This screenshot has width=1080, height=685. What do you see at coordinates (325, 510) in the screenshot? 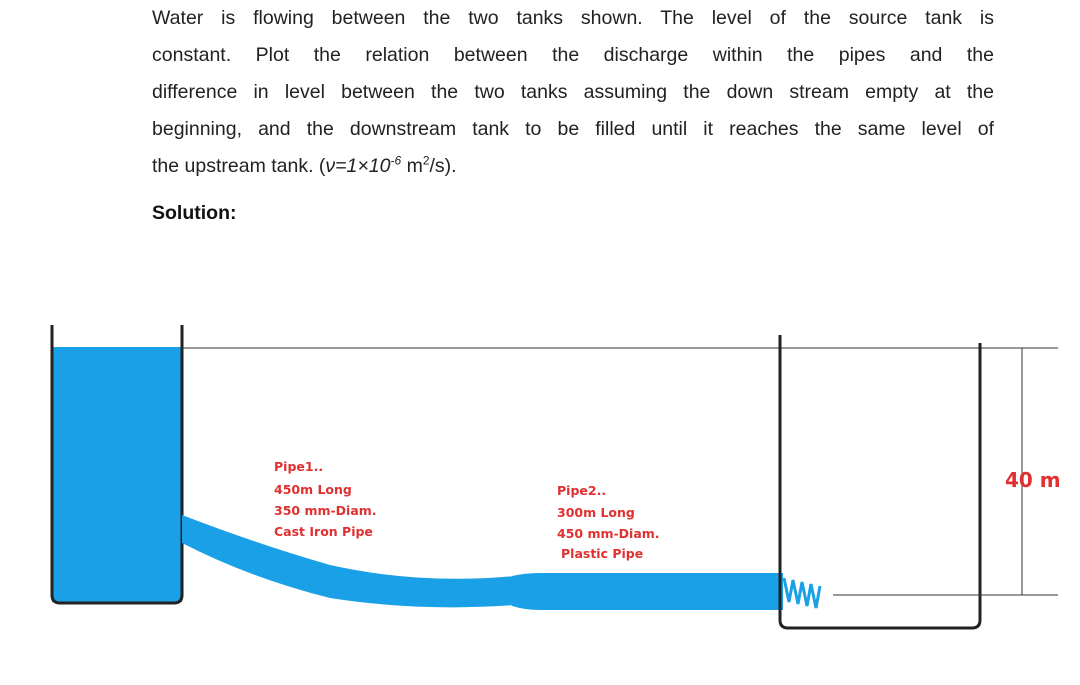
I see `pipe1-label: 350 mm-Diam.` at bounding box center [325, 510].